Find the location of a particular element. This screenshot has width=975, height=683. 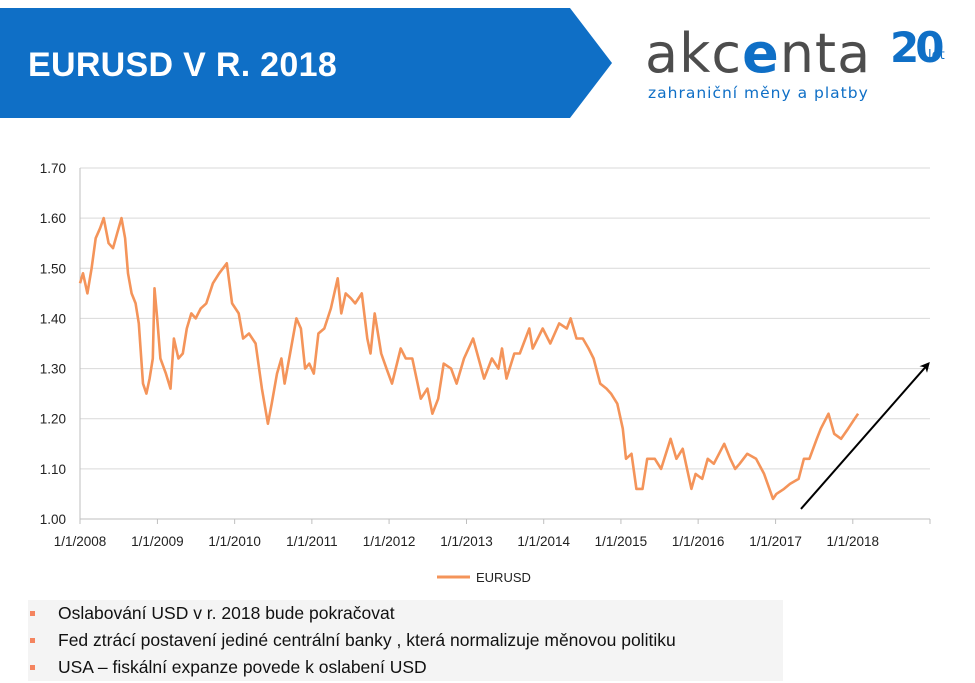

anniversary-mark: 20 is located at coordinates (917, 47).